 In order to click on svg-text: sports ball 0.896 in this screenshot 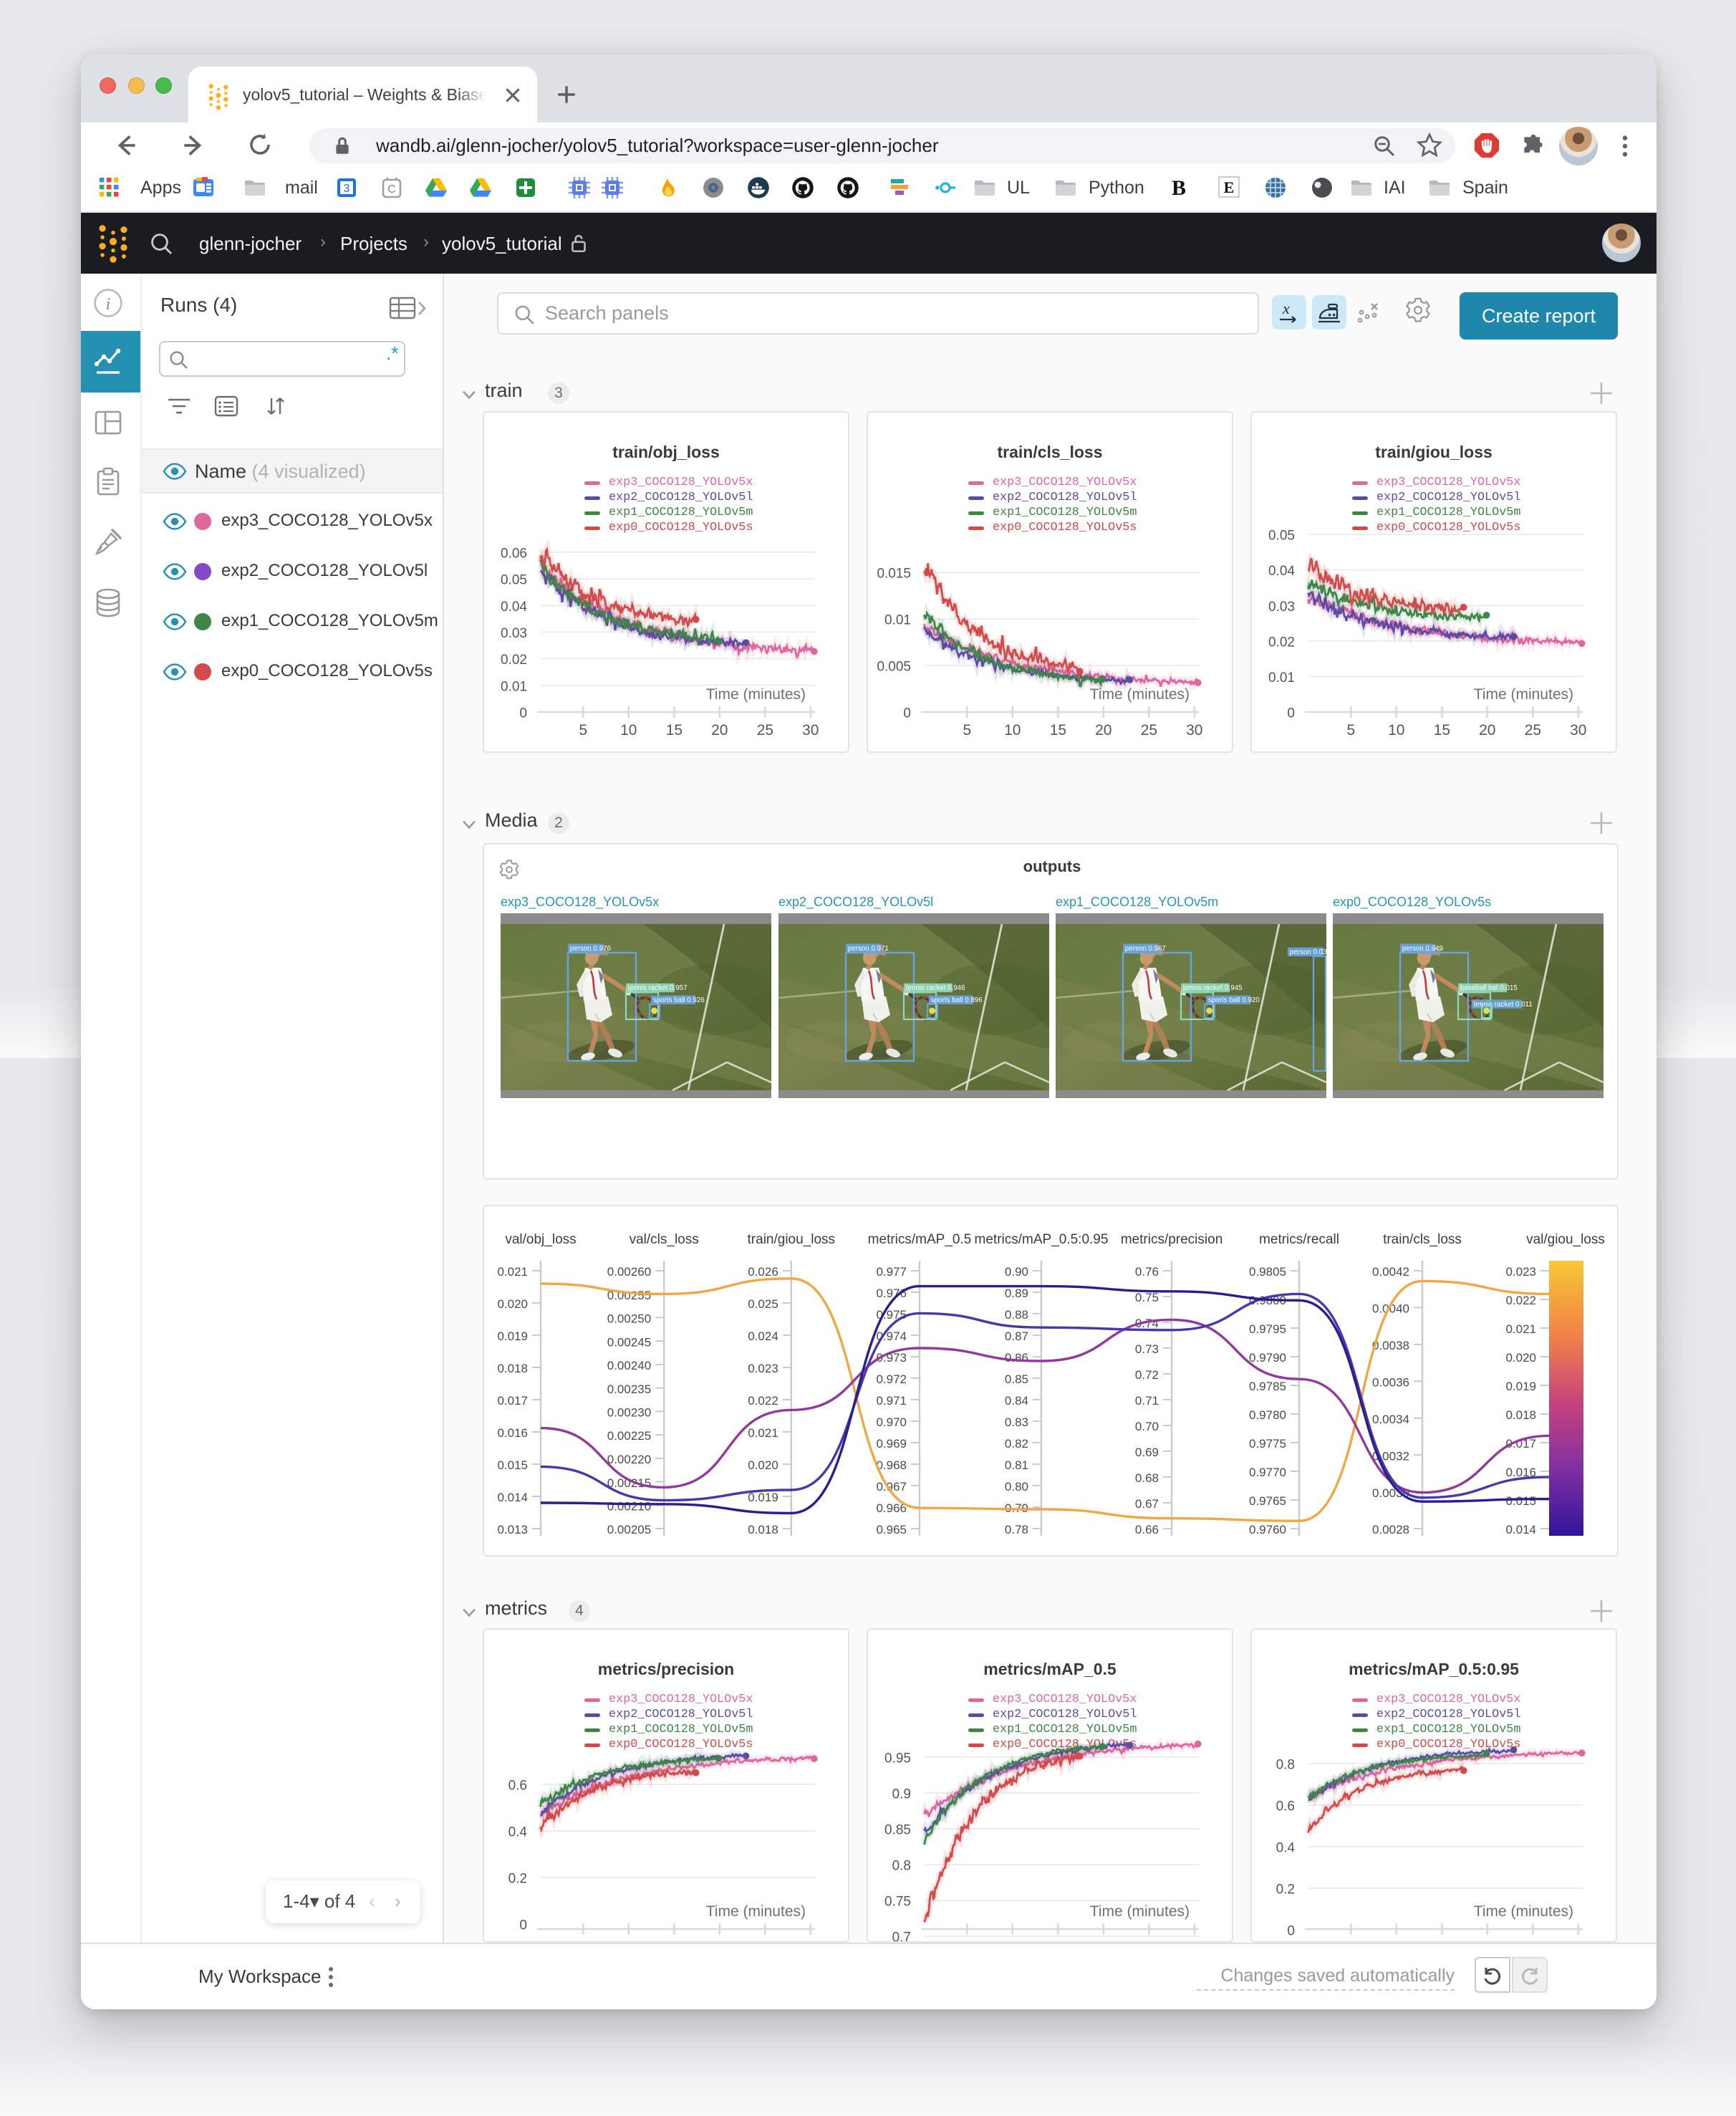, I will do `click(957, 1000)`.